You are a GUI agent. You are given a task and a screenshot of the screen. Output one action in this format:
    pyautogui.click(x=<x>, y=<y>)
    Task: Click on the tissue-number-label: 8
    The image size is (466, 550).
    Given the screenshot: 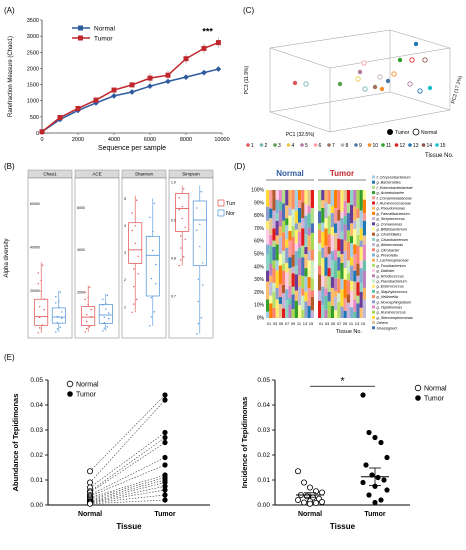 What is the action you would take?
    pyautogui.click(x=347, y=146)
    